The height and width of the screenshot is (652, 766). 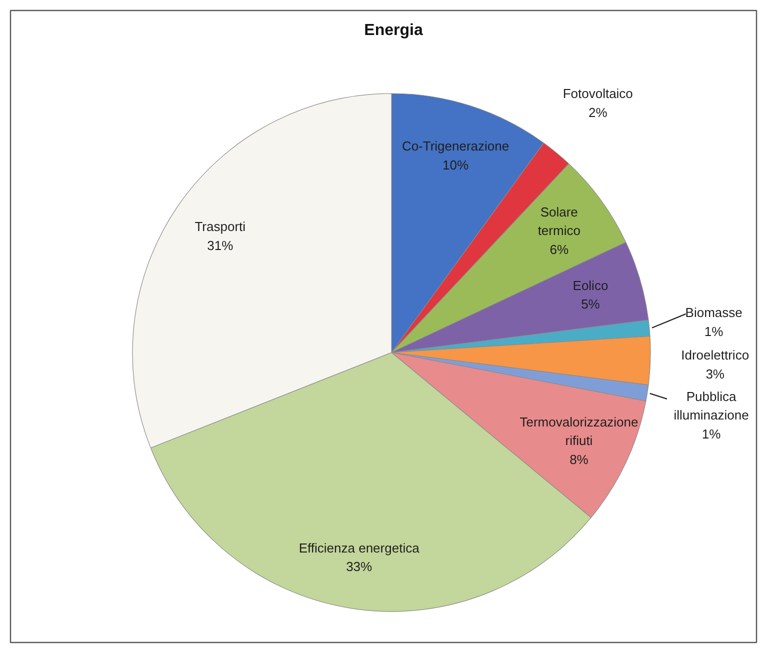 I want to click on slice-label: Solare termico, so click(x=559, y=221).